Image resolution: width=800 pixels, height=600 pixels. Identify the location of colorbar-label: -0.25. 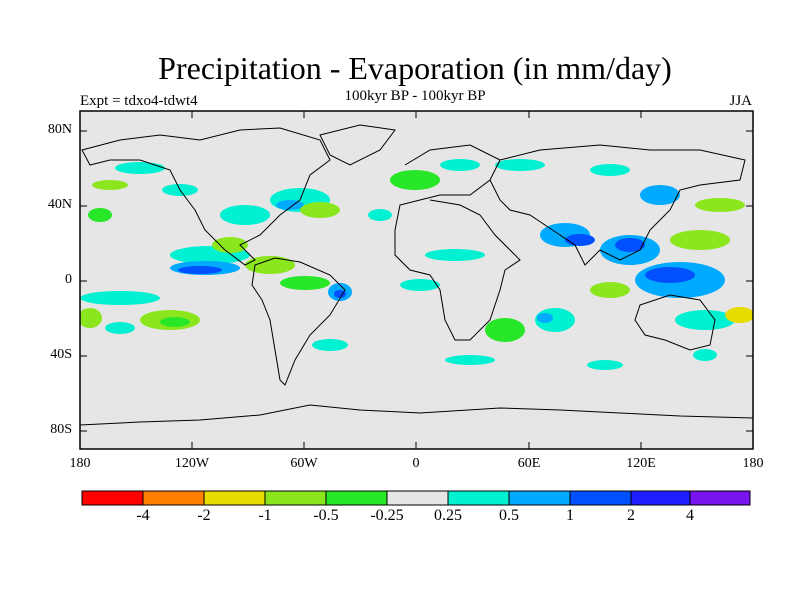
(387, 515).